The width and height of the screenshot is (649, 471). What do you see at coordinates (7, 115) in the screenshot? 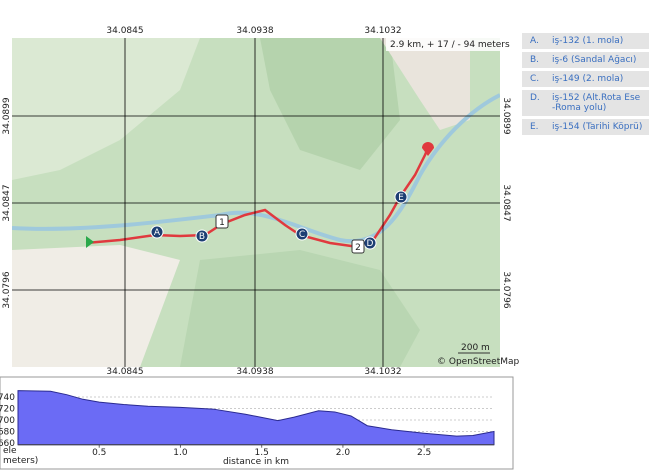
I see `coord-label-left: 34.0899` at bounding box center [7, 115].